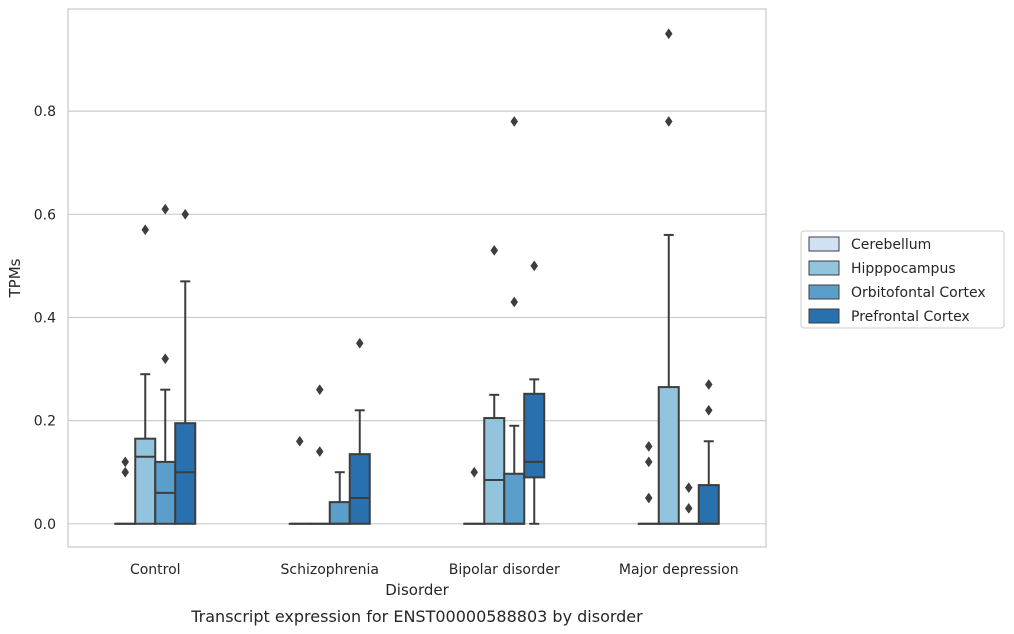  I want to click on x-axis-label: Disorder, so click(417, 590).